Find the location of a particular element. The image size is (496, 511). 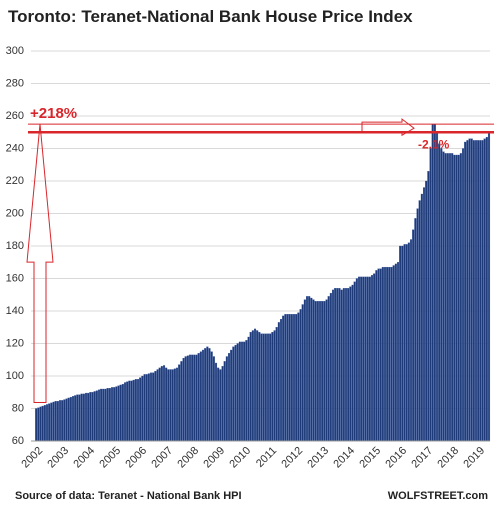

y-tick-label: 260 is located at coordinates (15, 116).